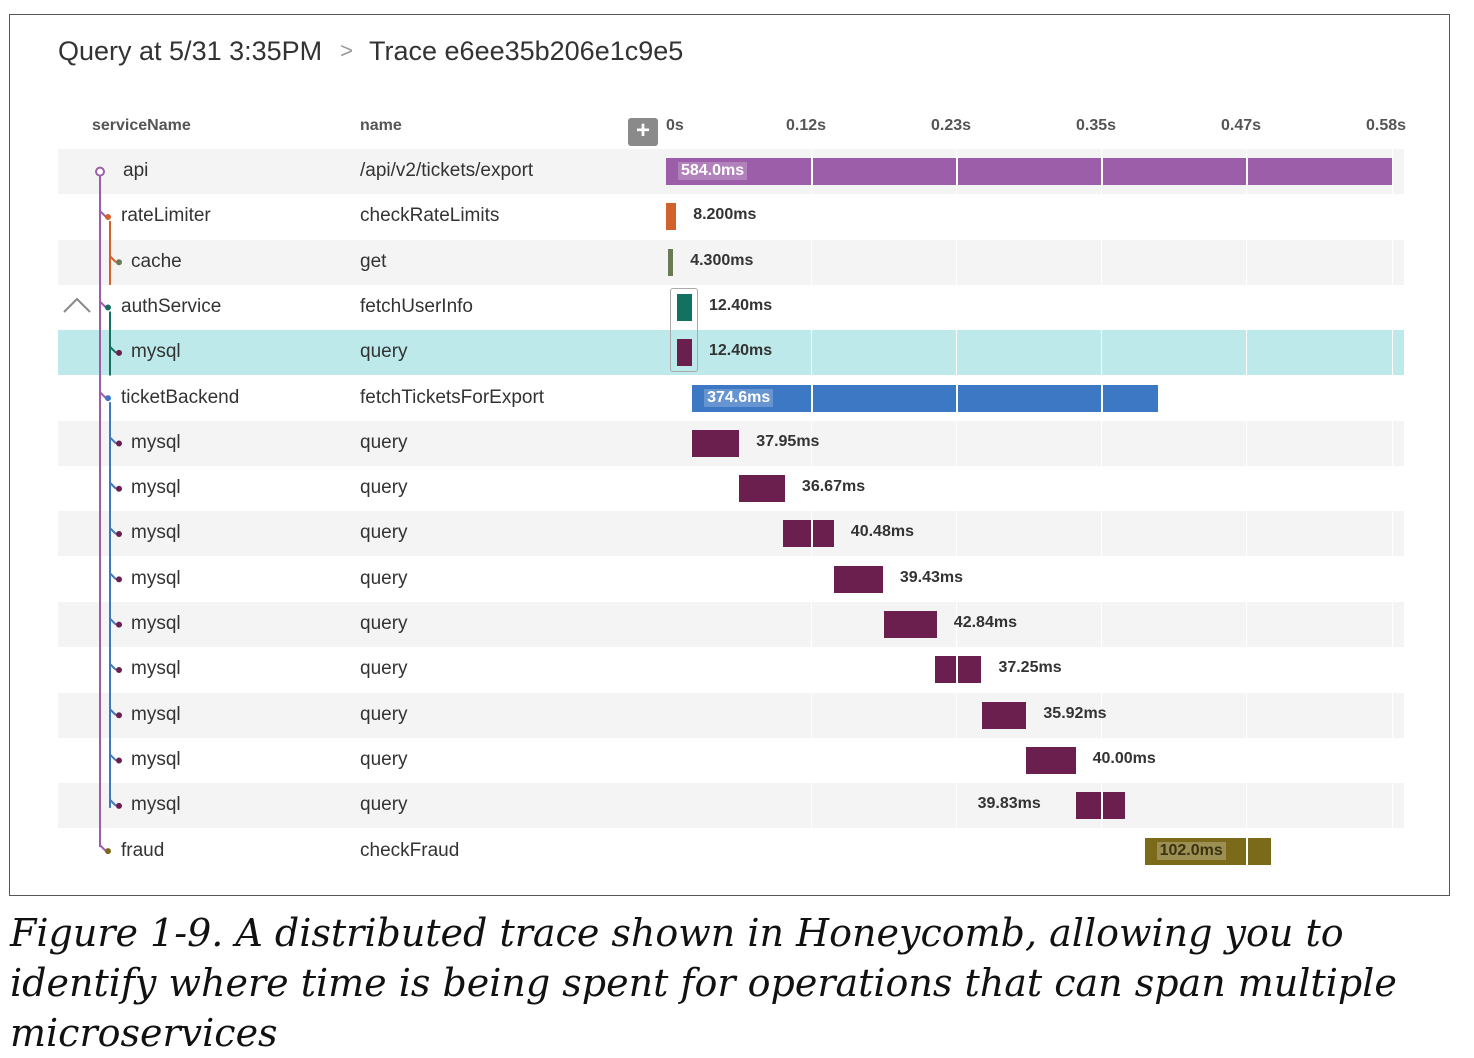 This screenshot has width=1474, height=1058. Describe the element at coordinates (1124, 758) in the screenshot. I see `span-duration-label: 40.00ms` at that location.